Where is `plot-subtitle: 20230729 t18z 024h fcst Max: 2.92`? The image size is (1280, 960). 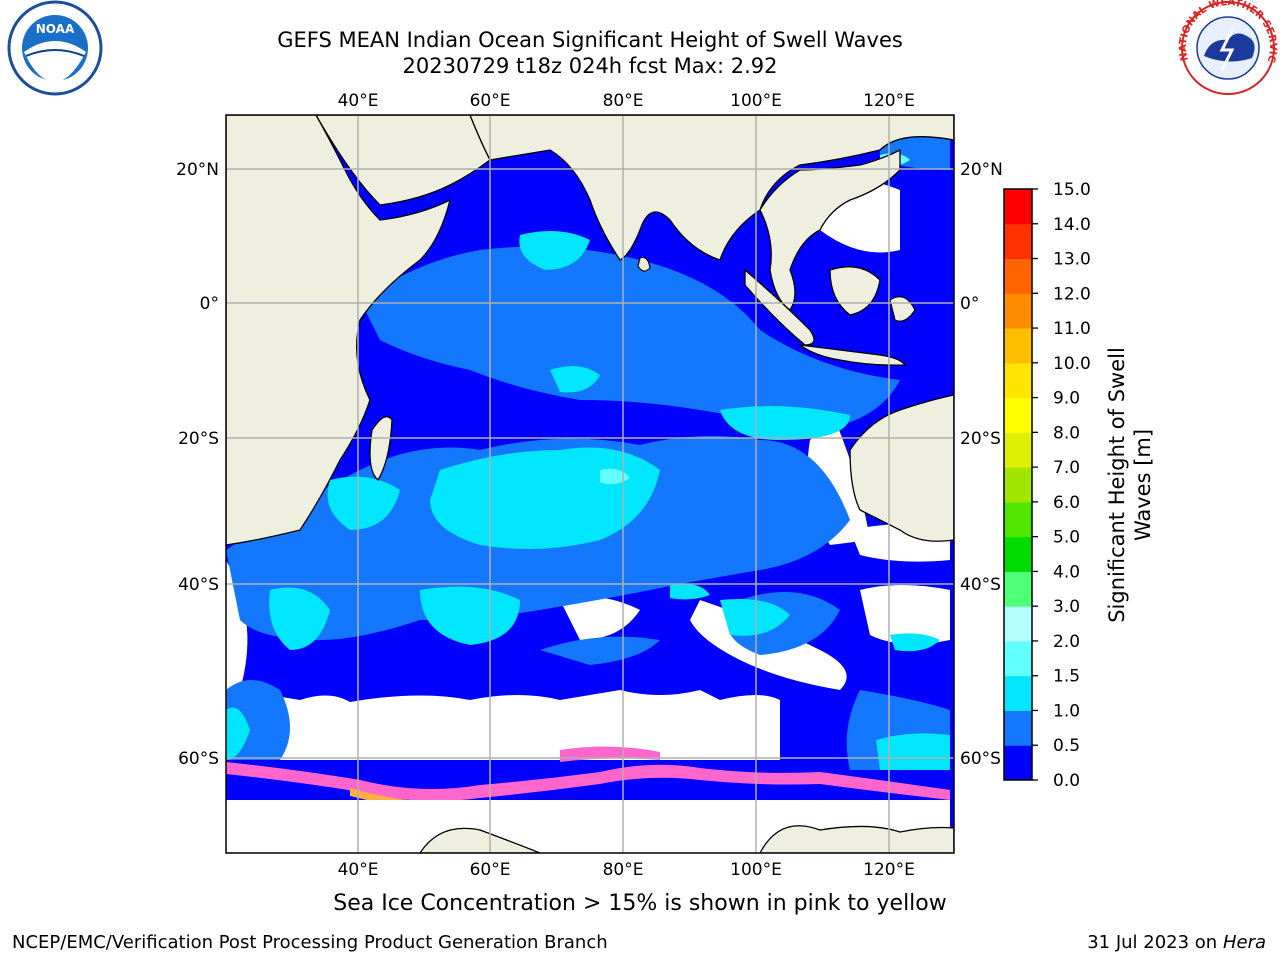
plot-subtitle: 20230729 t18z 024h fcst Max: 2.92 is located at coordinates (590, 66).